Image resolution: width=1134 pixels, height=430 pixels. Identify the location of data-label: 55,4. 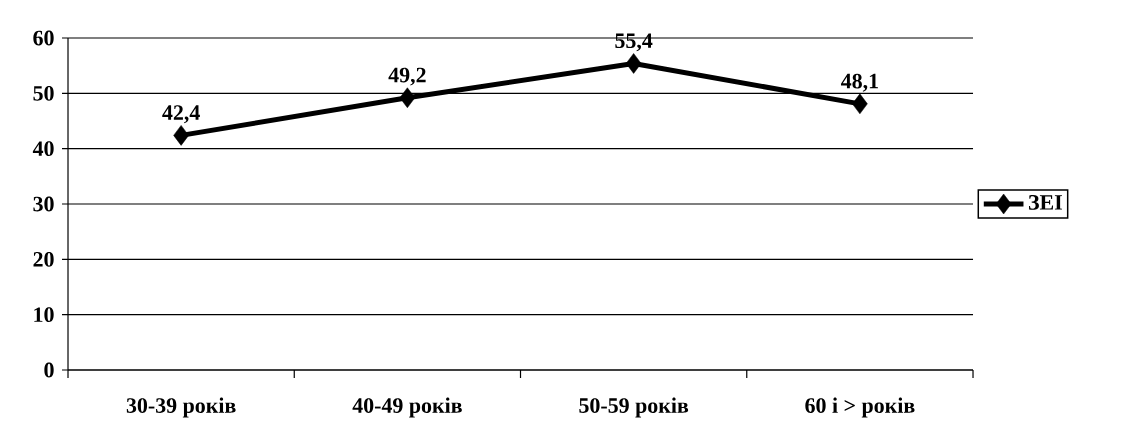
(634, 42).